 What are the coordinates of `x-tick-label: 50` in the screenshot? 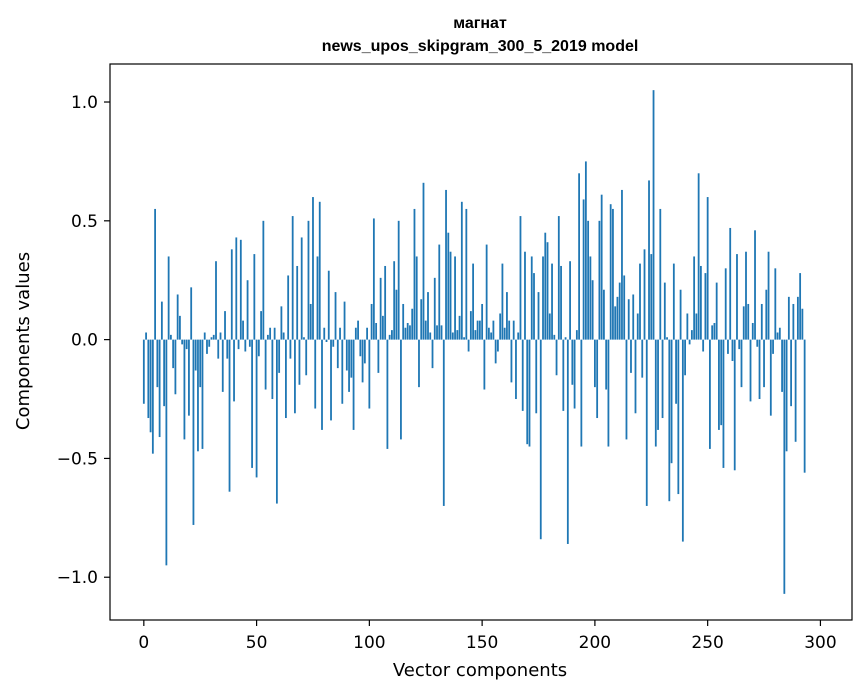 It's located at (257, 643).